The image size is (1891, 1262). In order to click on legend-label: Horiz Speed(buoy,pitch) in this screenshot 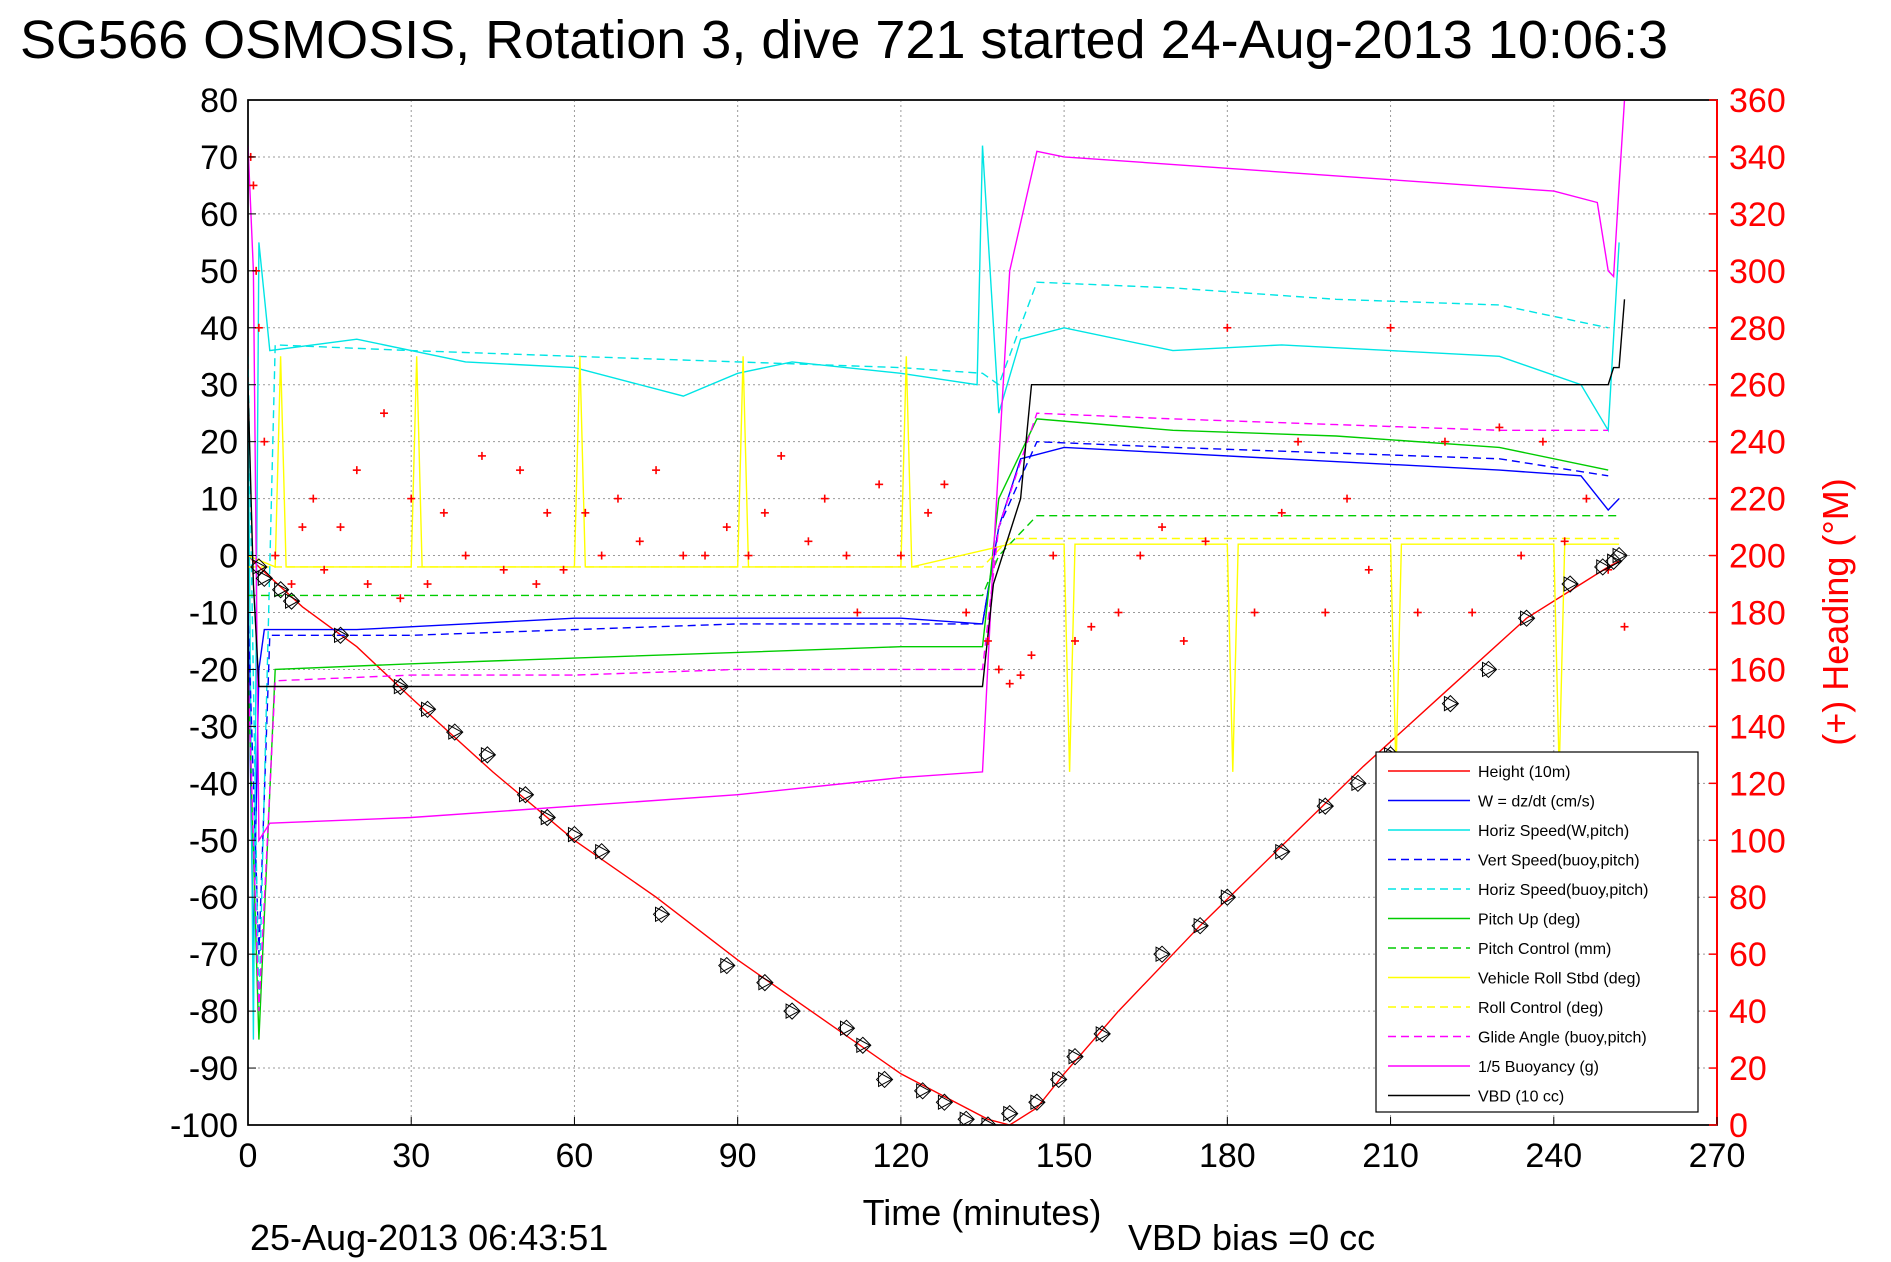, I will do `click(1563, 890)`.